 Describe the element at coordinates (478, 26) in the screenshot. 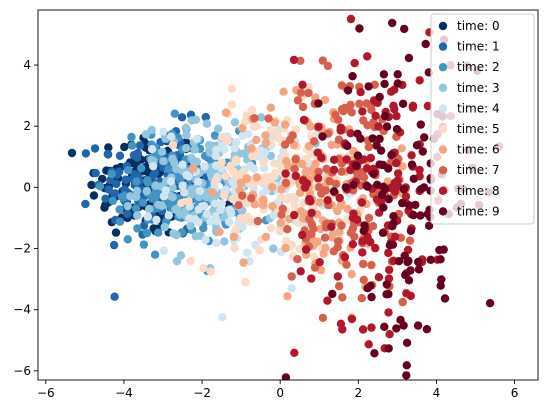

I see `legend-label: time: 0` at that location.